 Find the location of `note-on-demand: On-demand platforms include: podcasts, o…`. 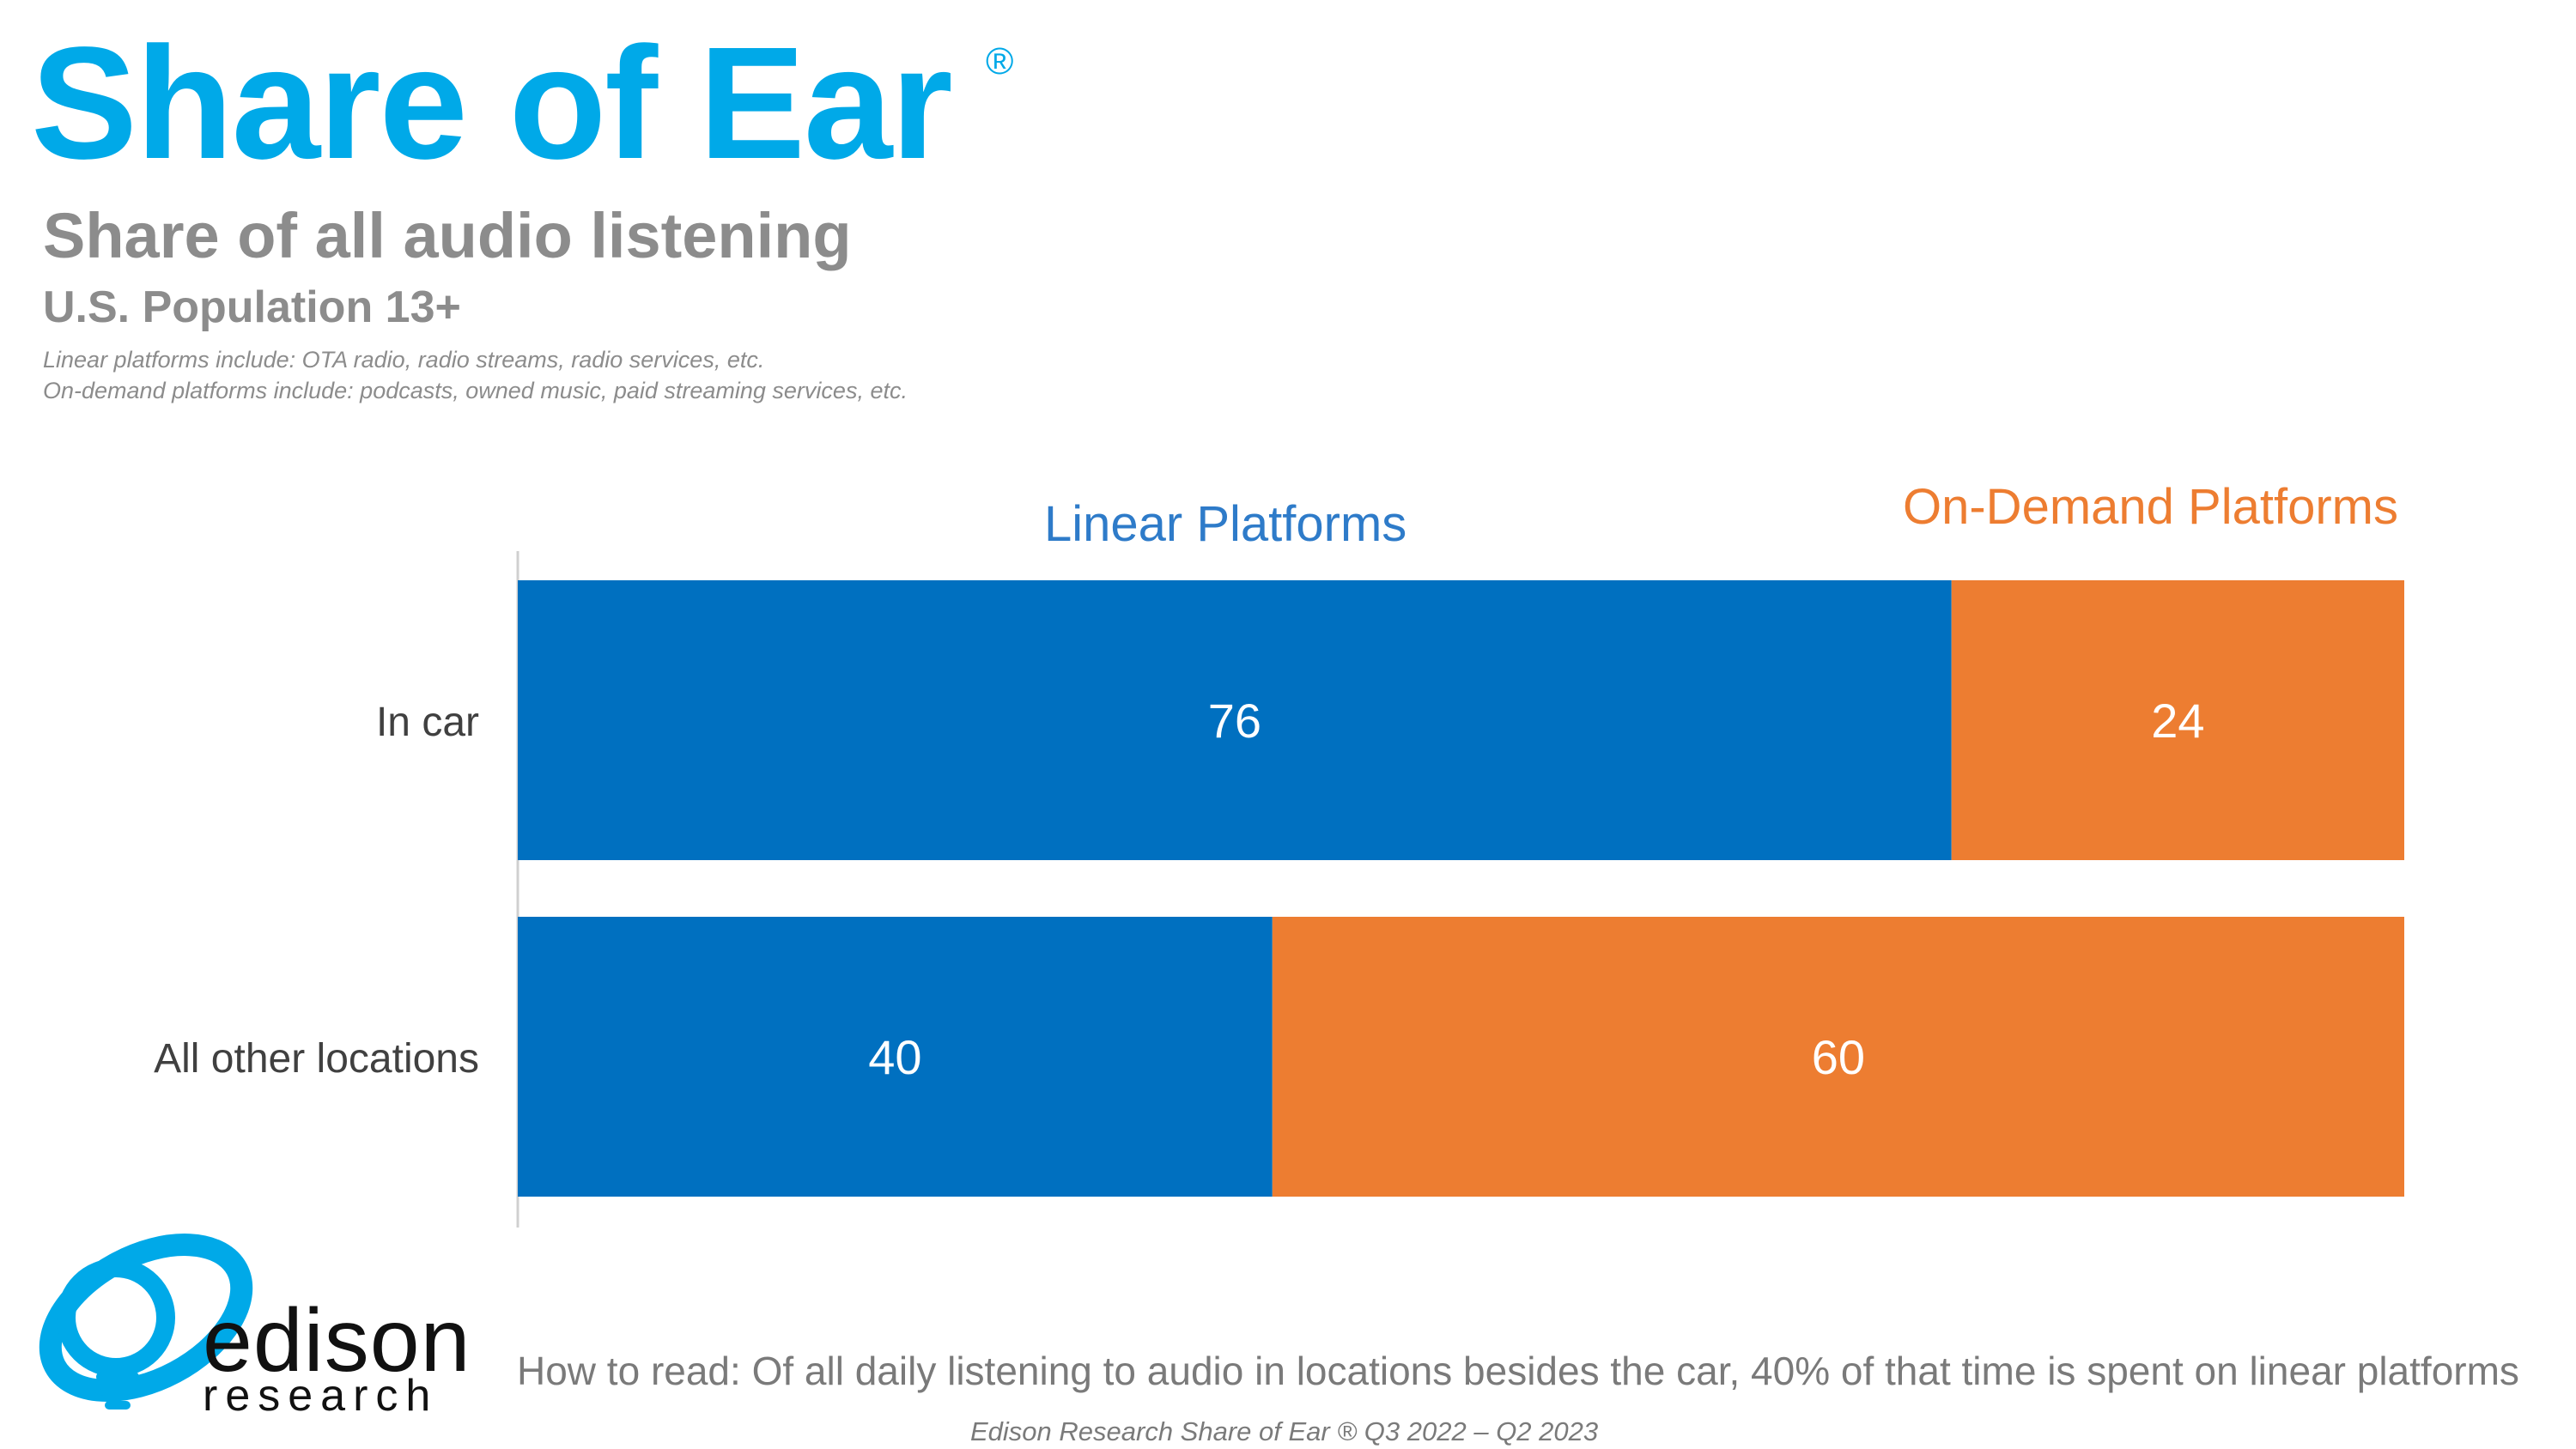

note-on-demand: On-demand platforms include: podcasts, o… is located at coordinates (475, 390).